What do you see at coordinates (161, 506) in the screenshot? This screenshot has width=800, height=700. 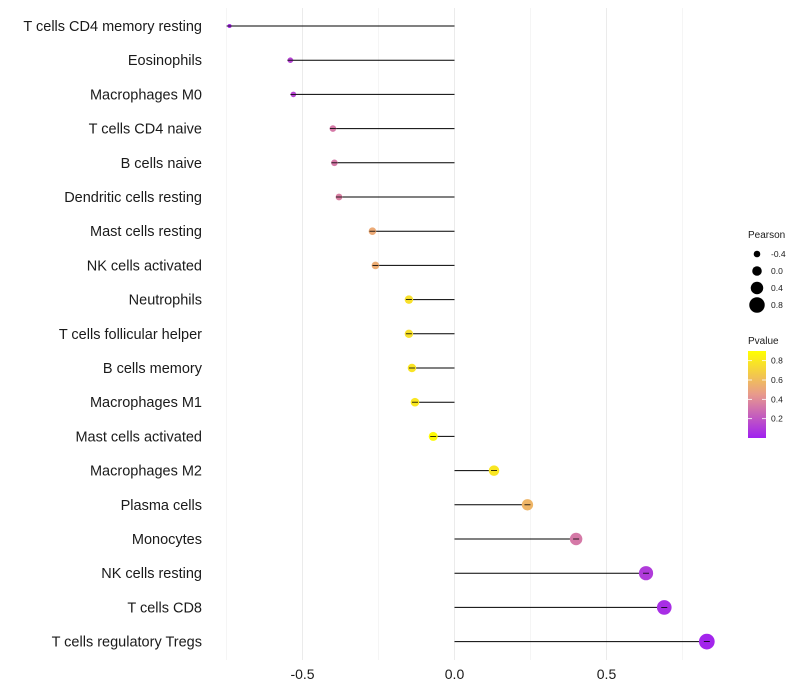 I see `category-label: Plasma cells` at bounding box center [161, 506].